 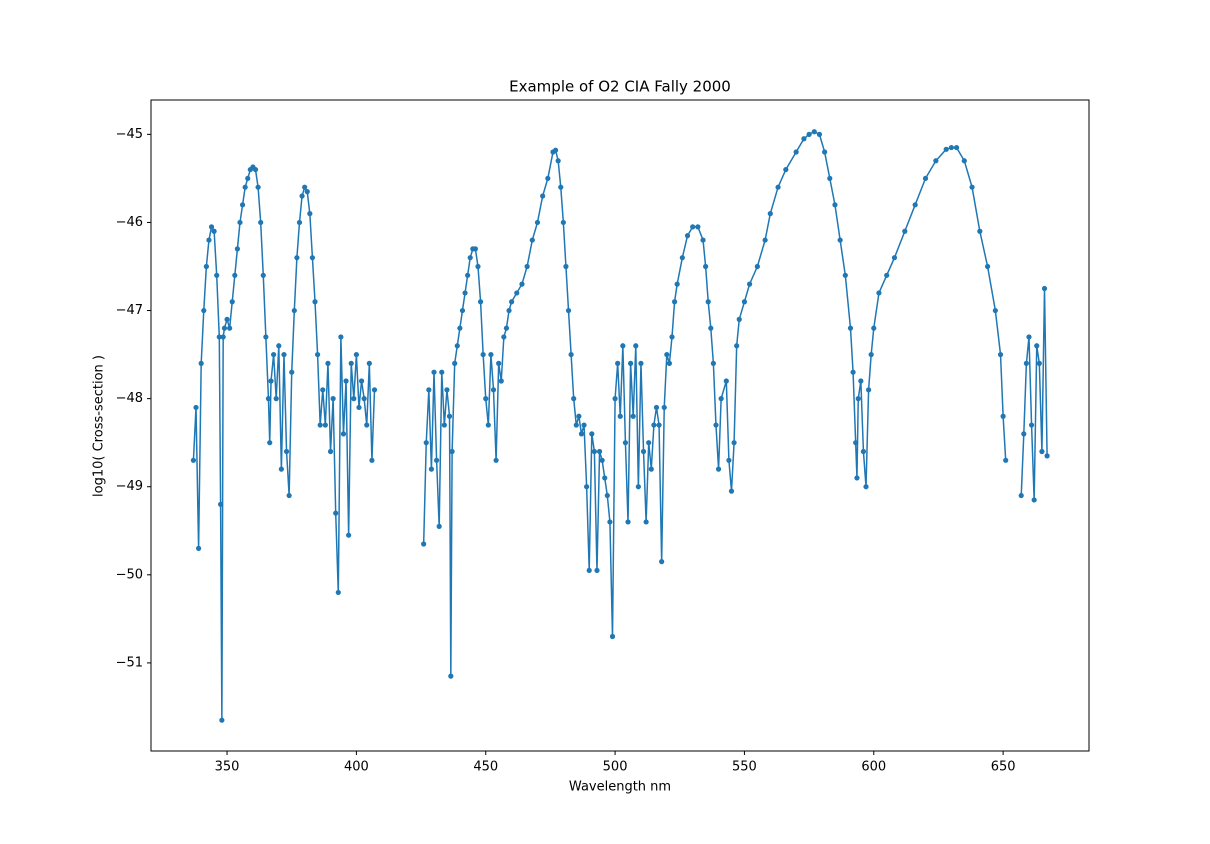 I want to click on y-axis-label: log10( Cross-section ), so click(x=99, y=426).